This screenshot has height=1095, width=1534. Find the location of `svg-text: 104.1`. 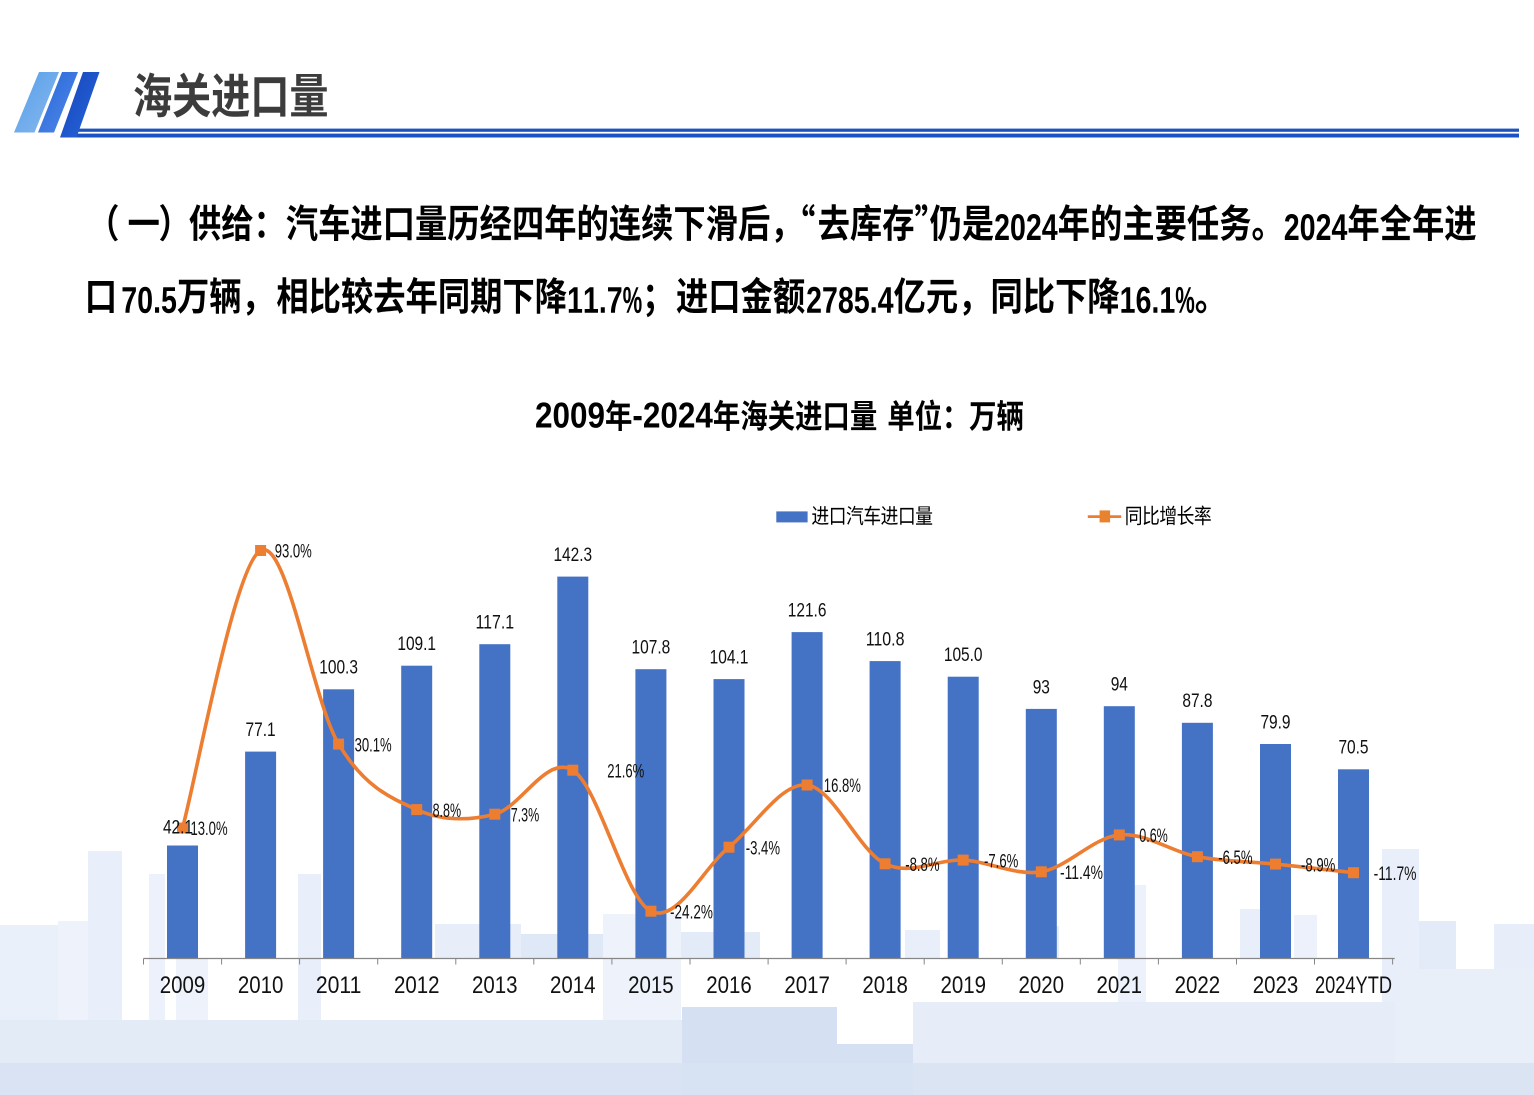

svg-text: 104.1 is located at coordinates (729, 658).